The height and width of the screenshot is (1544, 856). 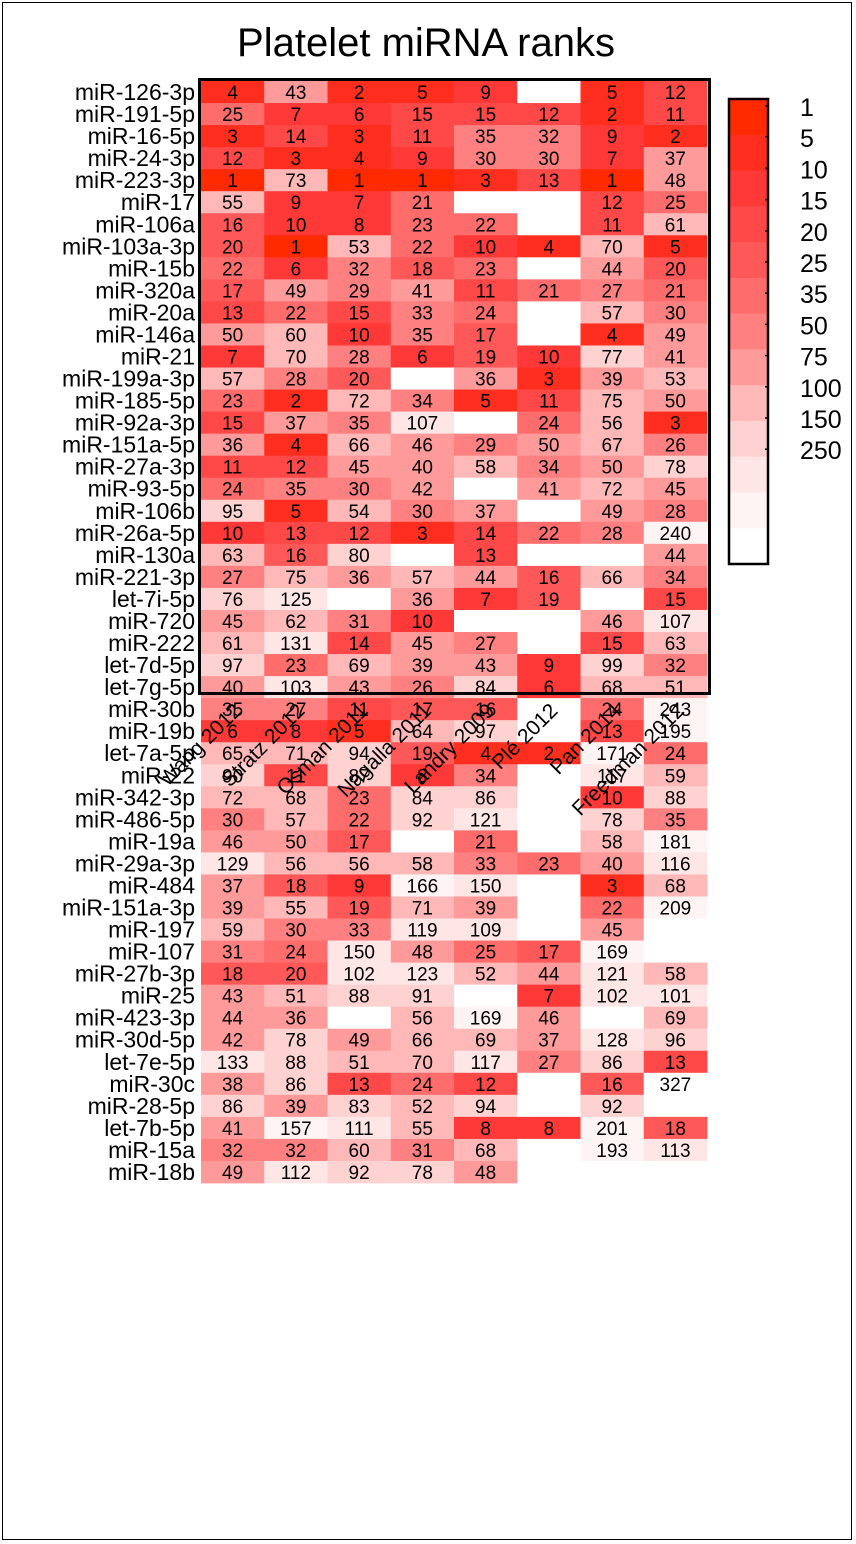 I want to click on cell-value: 19, so click(x=422, y=754).